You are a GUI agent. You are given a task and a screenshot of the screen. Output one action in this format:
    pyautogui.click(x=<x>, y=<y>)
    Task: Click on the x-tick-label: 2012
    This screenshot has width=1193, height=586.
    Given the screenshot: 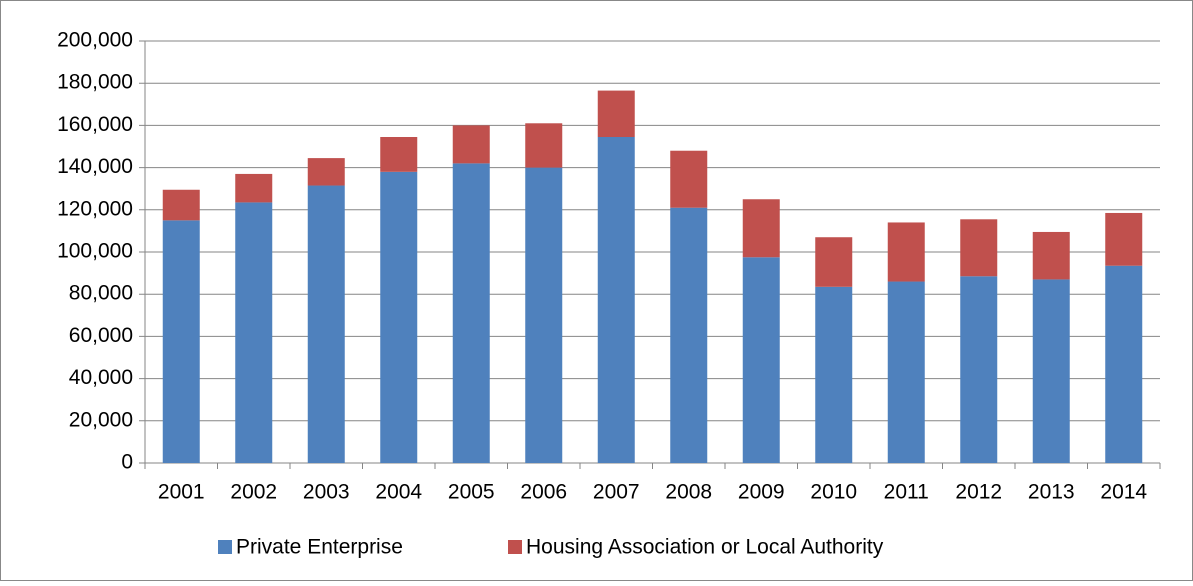 What is the action you would take?
    pyautogui.click(x=978, y=492)
    